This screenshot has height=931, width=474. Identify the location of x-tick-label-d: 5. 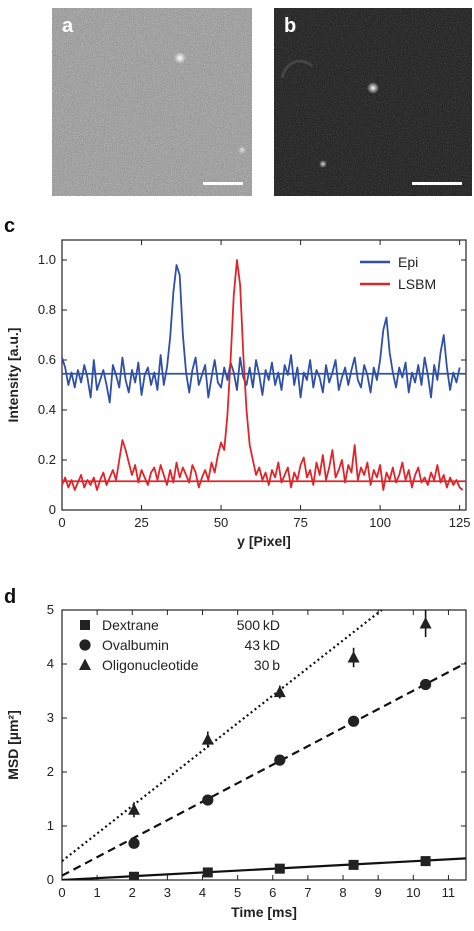
(237, 892).